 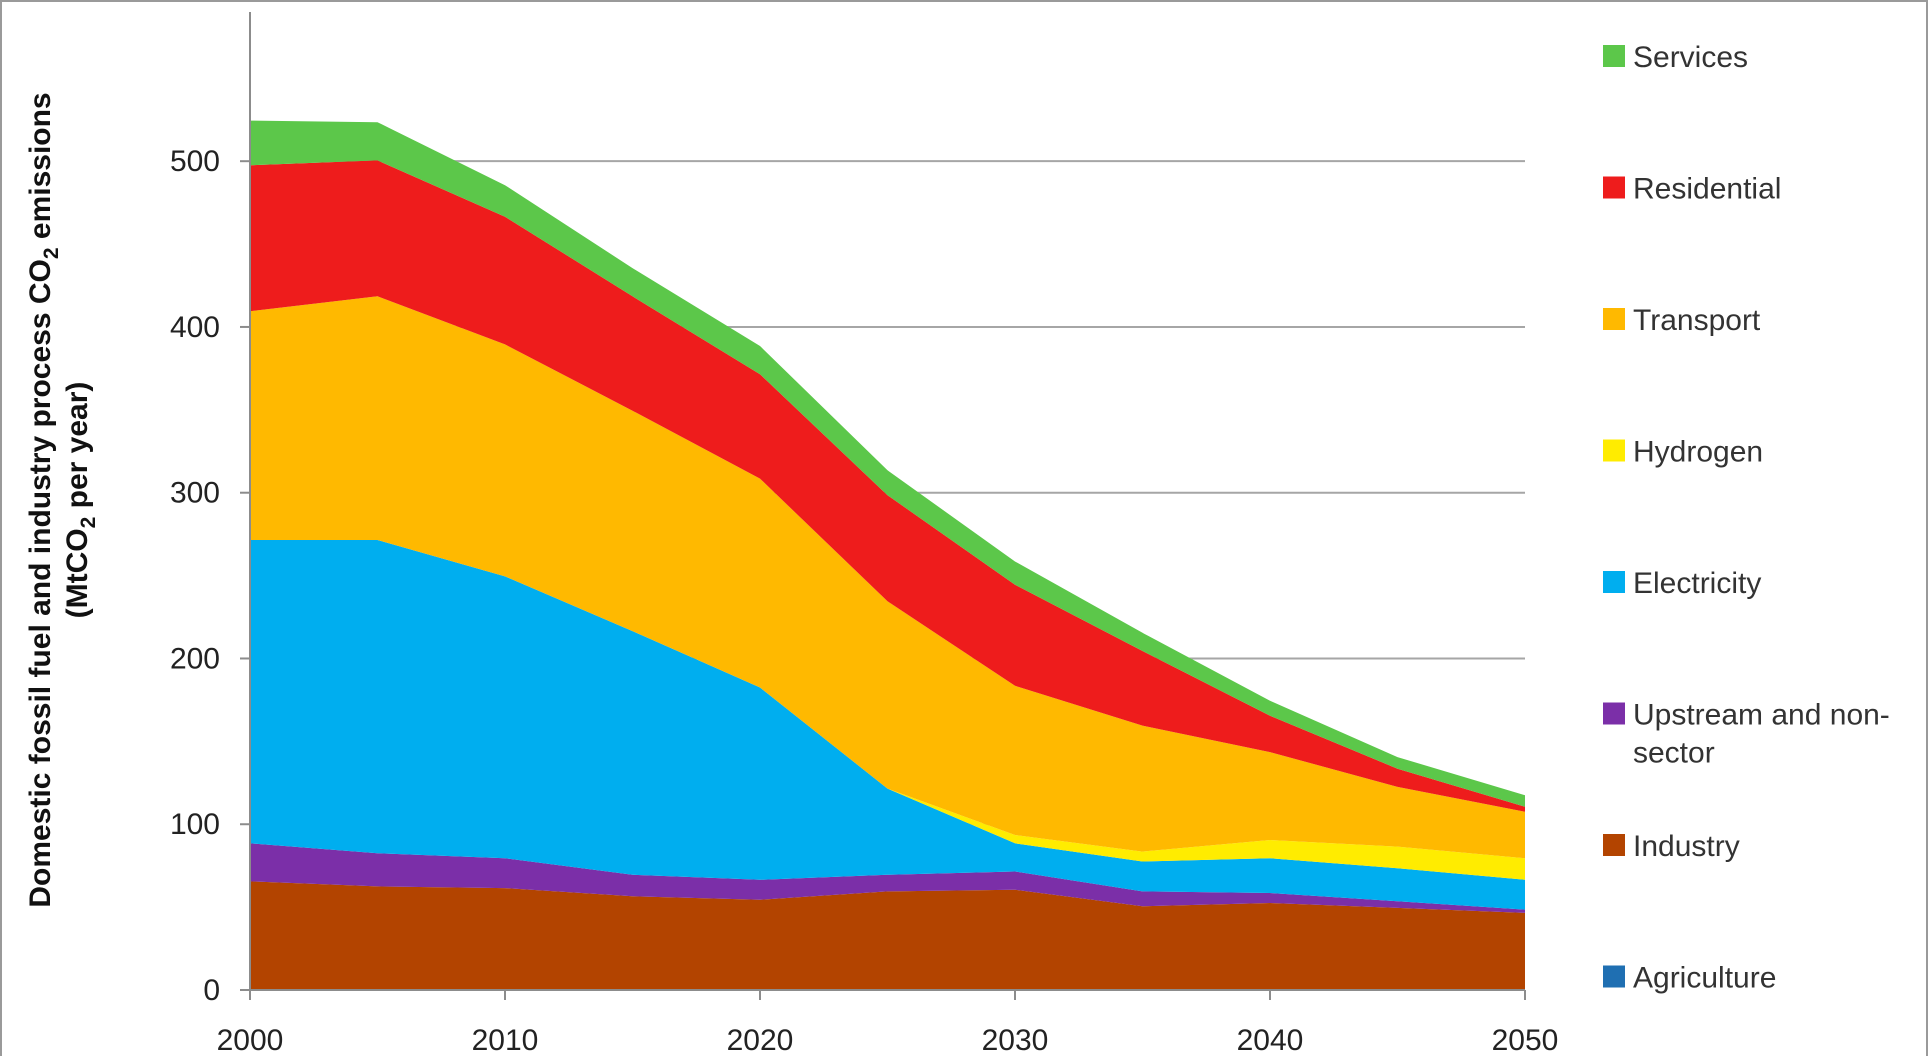 I want to click on legend-swatch-transport, so click(x=1614, y=319).